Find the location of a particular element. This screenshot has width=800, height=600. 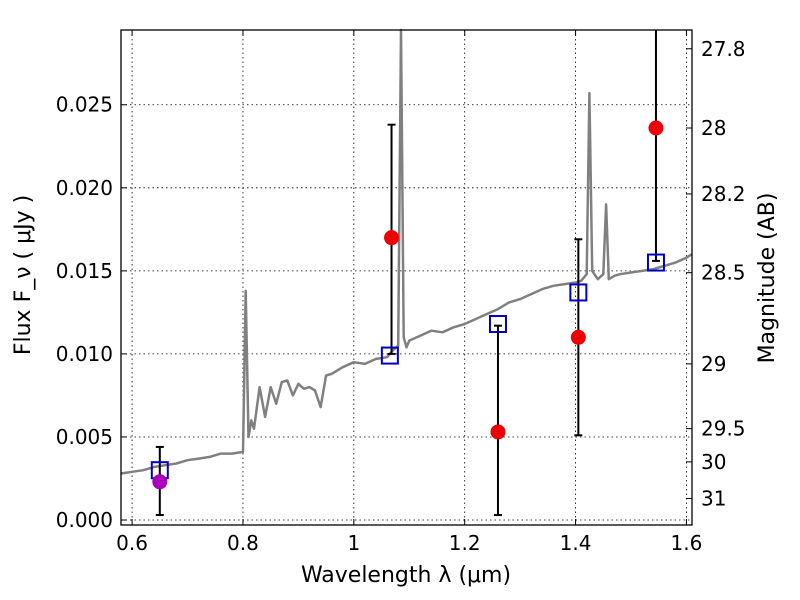

x-tick-label: 1.2 is located at coordinates (465, 543).